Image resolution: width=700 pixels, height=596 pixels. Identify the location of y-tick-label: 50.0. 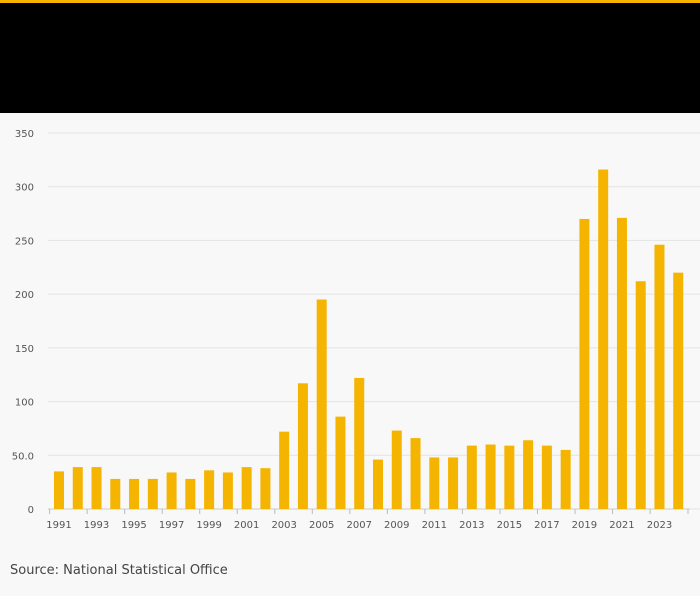
(23, 456).